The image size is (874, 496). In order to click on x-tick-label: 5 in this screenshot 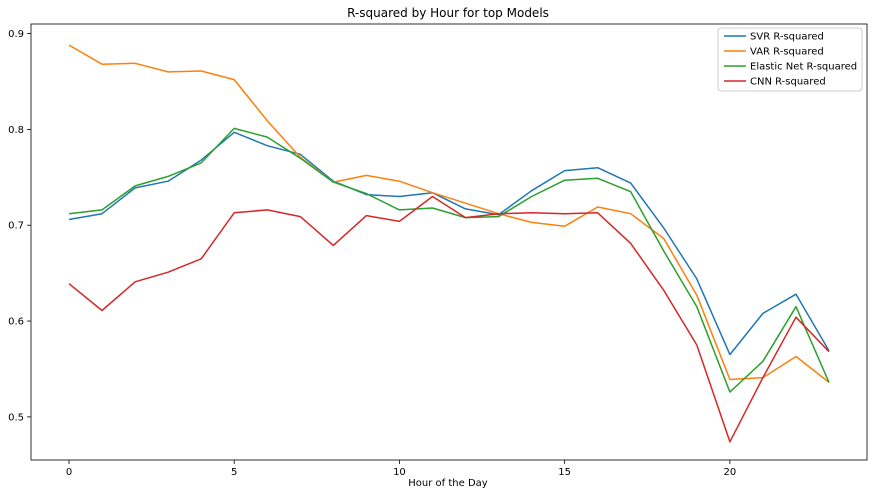, I will do `click(234, 472)`.